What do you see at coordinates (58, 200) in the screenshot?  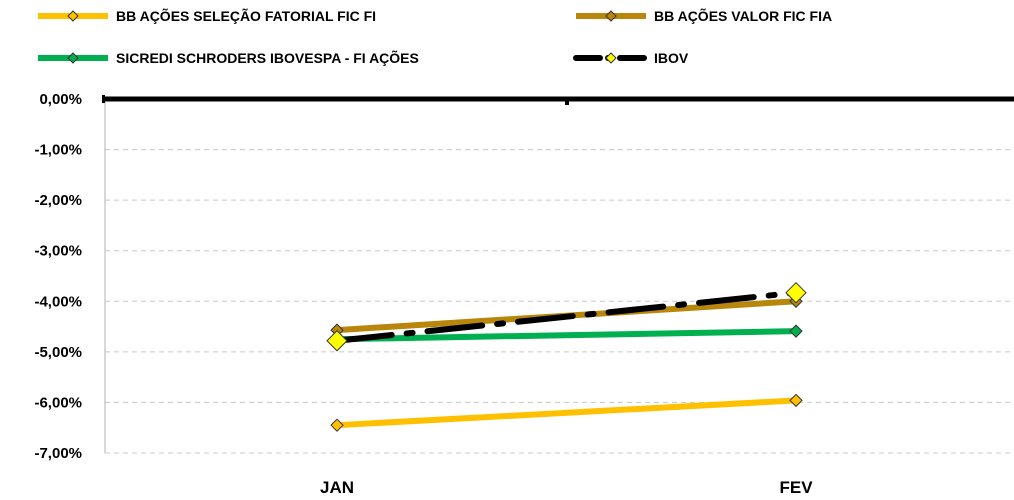 I see `y-tick-label: -2,00%` at bounding box center [58, 200].